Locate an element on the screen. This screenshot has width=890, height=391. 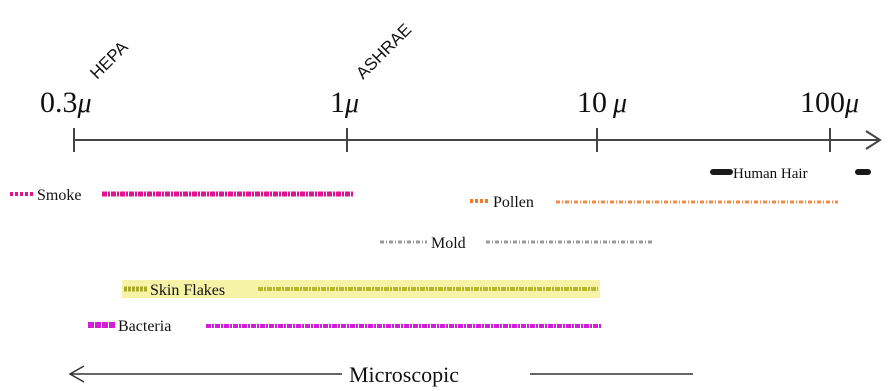
size-axis is located at coordinates (477, 140).